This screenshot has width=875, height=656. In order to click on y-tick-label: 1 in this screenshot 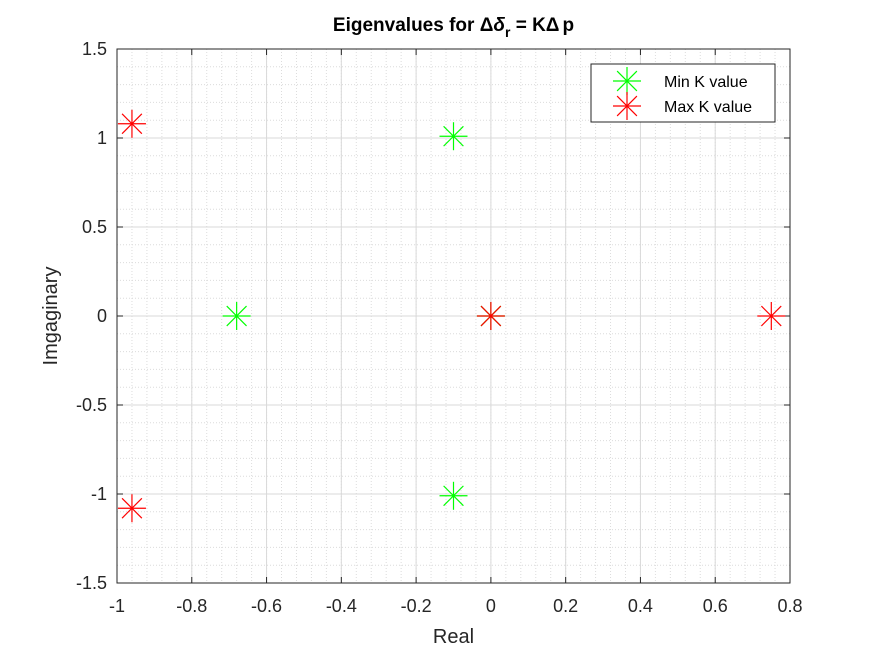, I will do `click(102, 138)`.